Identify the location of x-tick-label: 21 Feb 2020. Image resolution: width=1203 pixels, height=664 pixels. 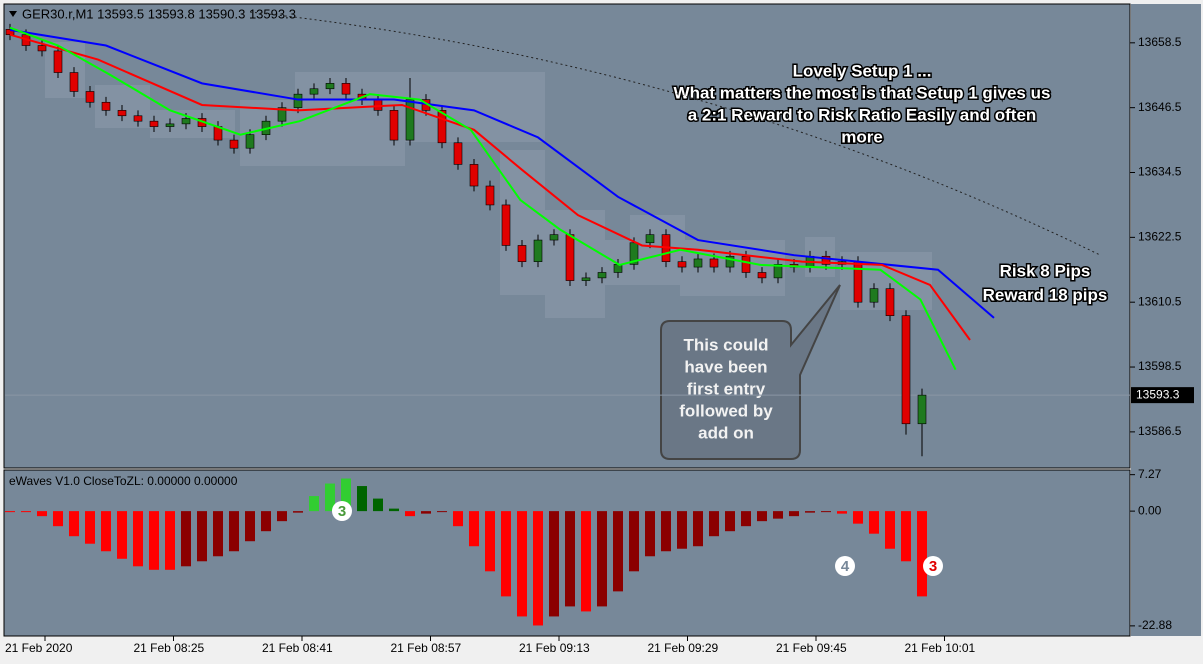
(39, 648).